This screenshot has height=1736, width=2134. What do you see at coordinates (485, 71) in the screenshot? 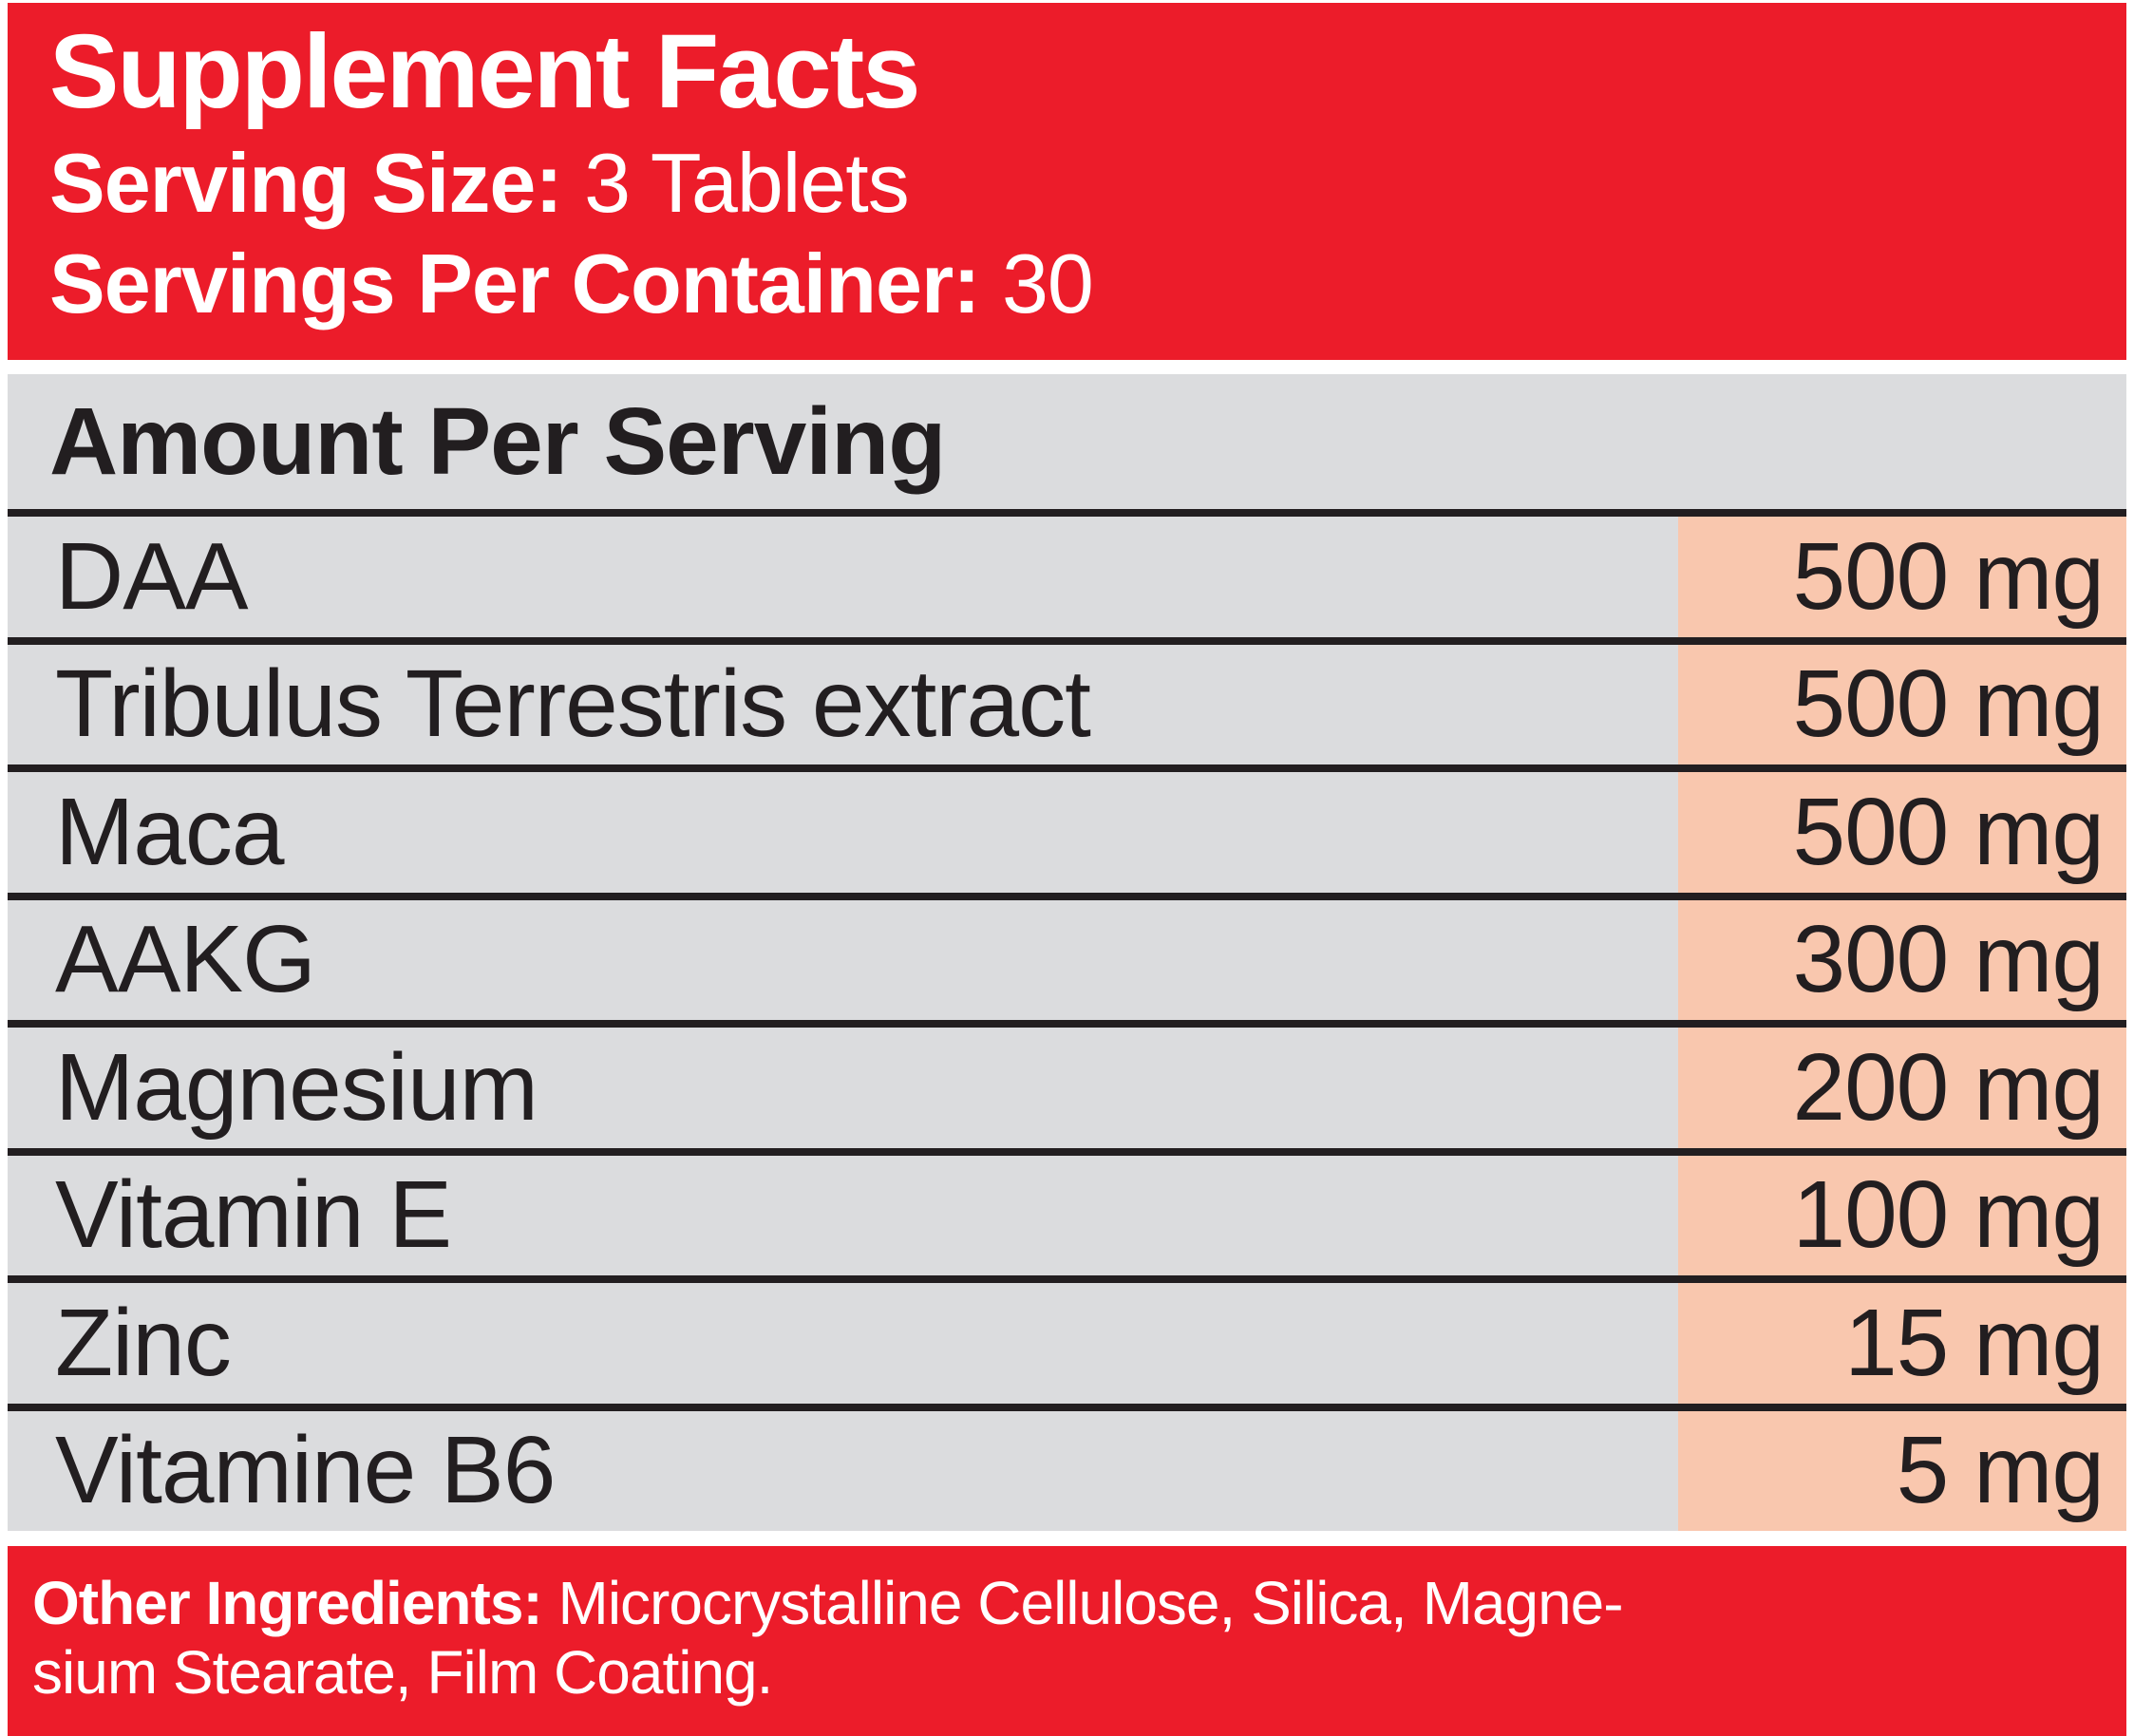
I see `label-title: Supplement Facts` at bounding box center [485, 71].